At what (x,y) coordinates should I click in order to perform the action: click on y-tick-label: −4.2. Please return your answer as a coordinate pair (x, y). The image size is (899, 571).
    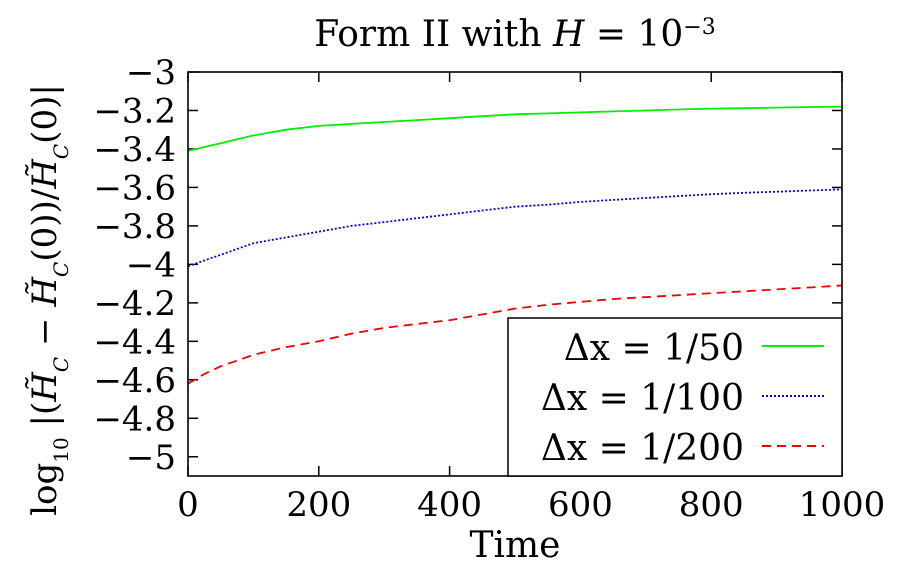
    Looking at the image, I should click on (134, 304).